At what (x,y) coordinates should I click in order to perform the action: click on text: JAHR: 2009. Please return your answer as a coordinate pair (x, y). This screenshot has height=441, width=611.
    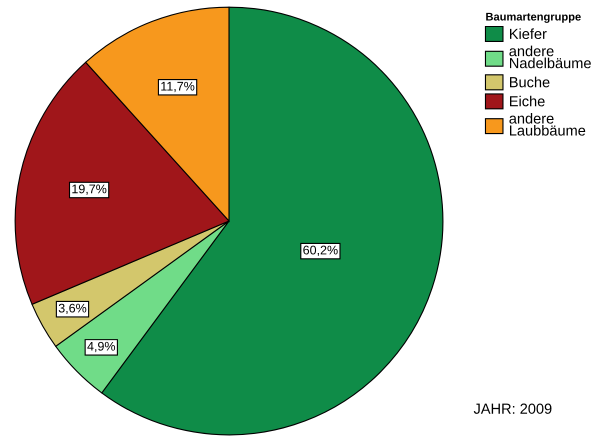
    Looking at the image, I should click on (513, 409).